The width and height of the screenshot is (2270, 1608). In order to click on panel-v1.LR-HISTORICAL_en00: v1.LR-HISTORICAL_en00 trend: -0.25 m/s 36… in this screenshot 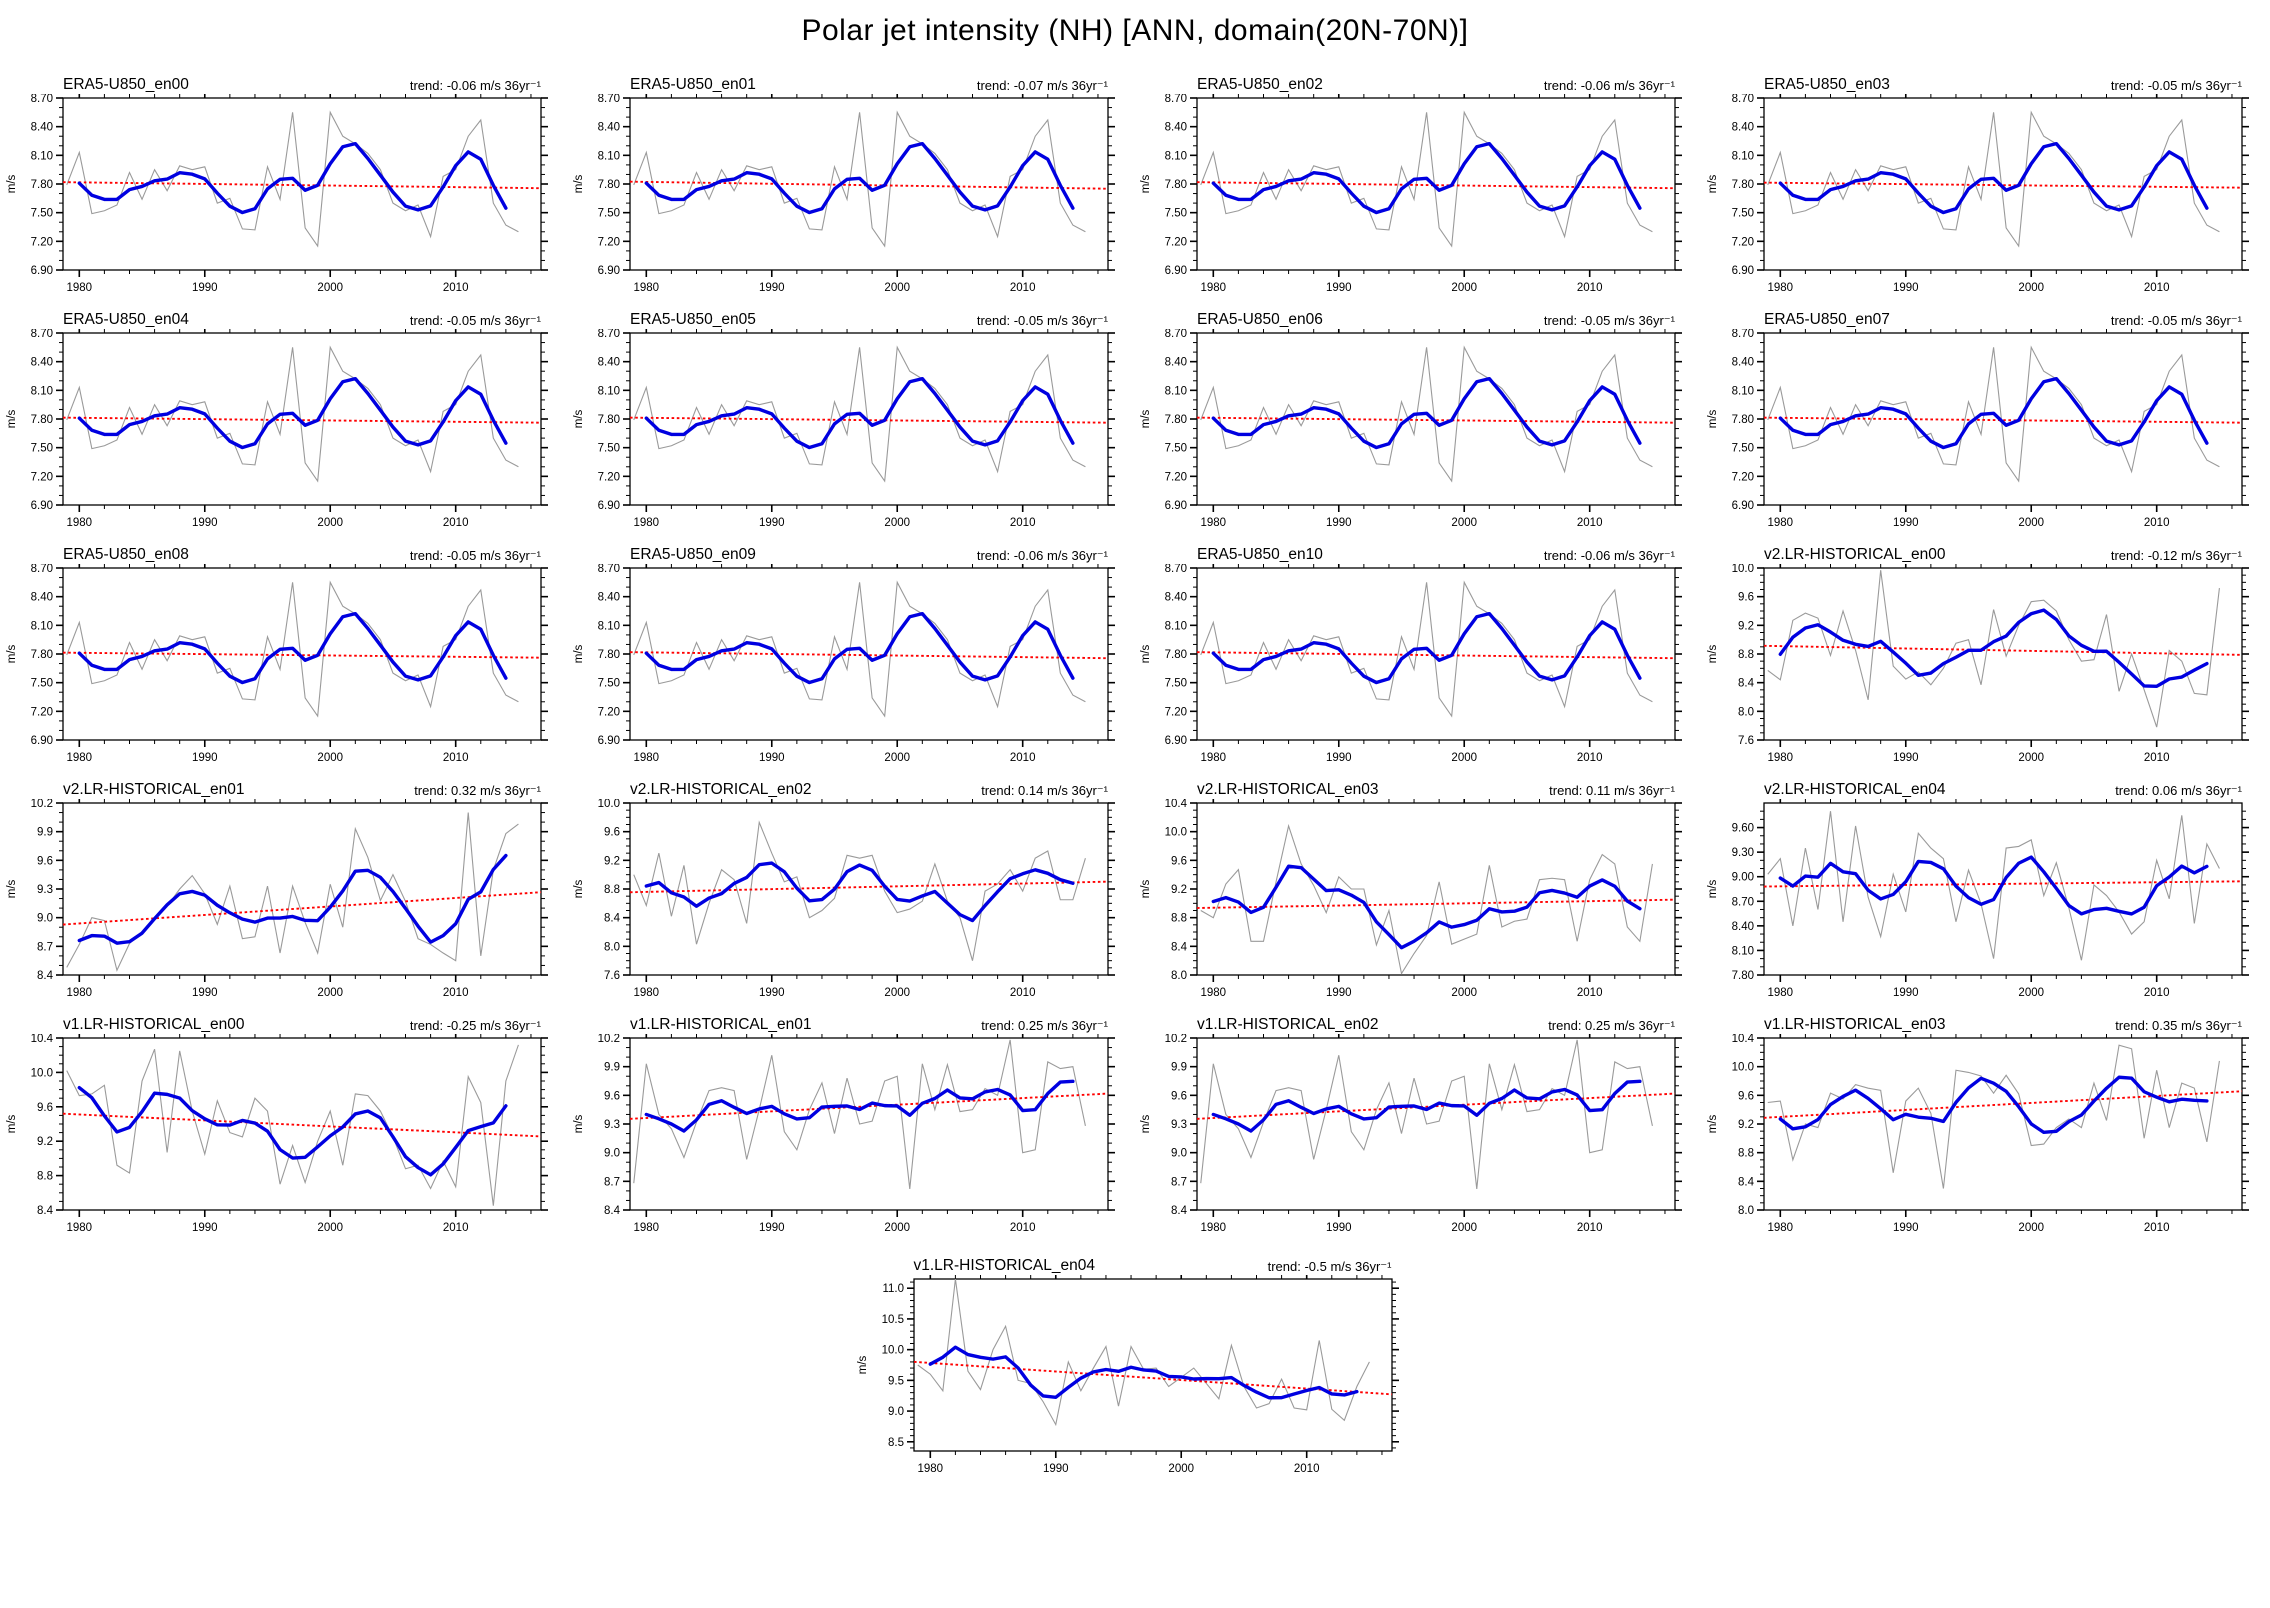, I will do `click(284, 1123)`.